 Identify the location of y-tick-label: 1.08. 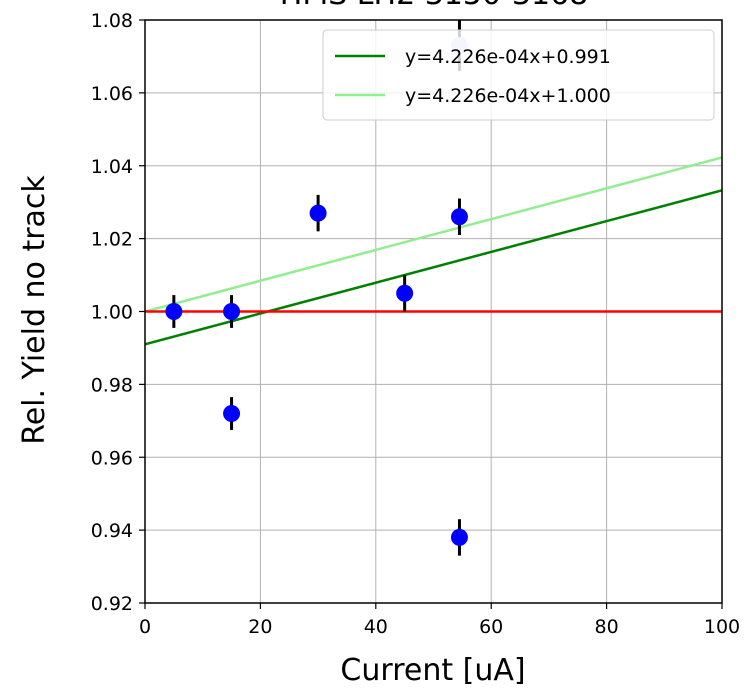
(112, 21).